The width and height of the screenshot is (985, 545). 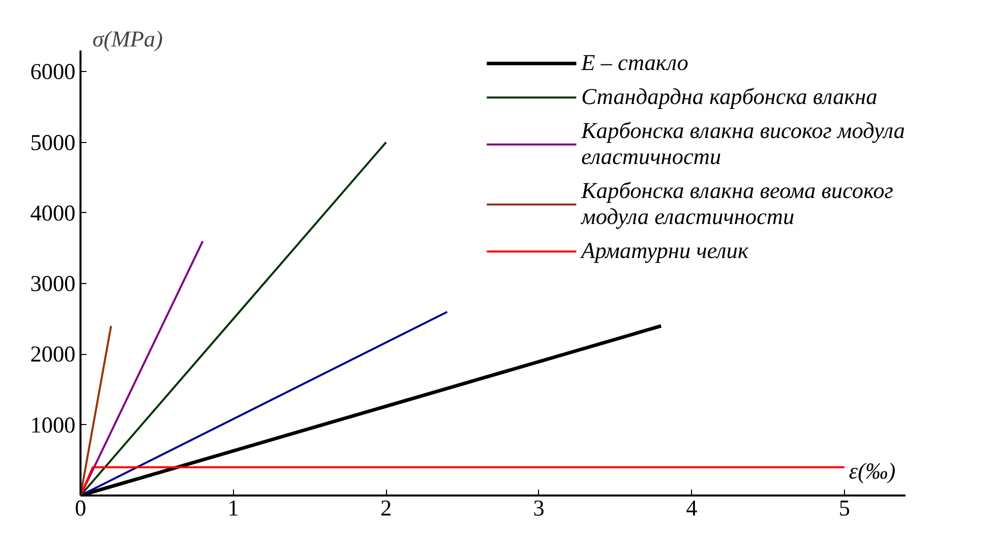 What do you see at coordinates (53, 142) in the screenshot?
I see `y-tick-label: 5000` at bounding box center [53, 142].